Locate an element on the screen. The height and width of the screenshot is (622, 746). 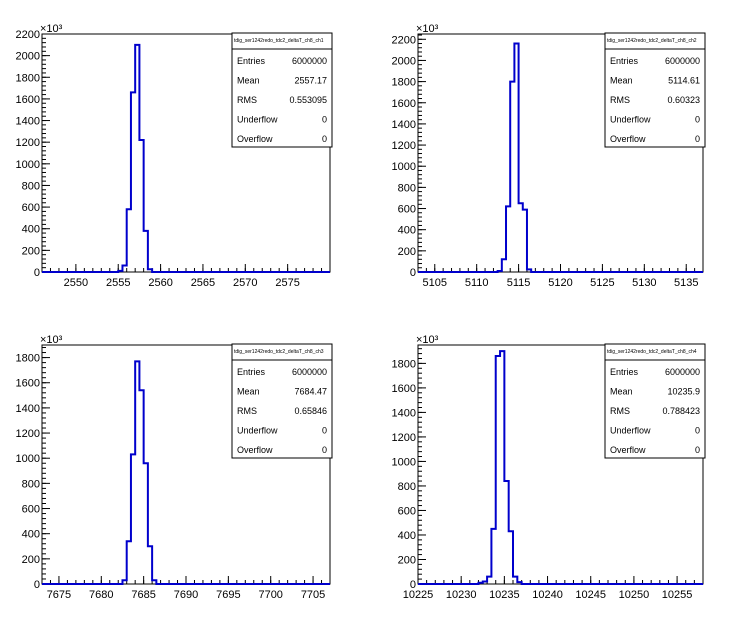
stats-value: 0.65846 is located at coordinates (310, 411).